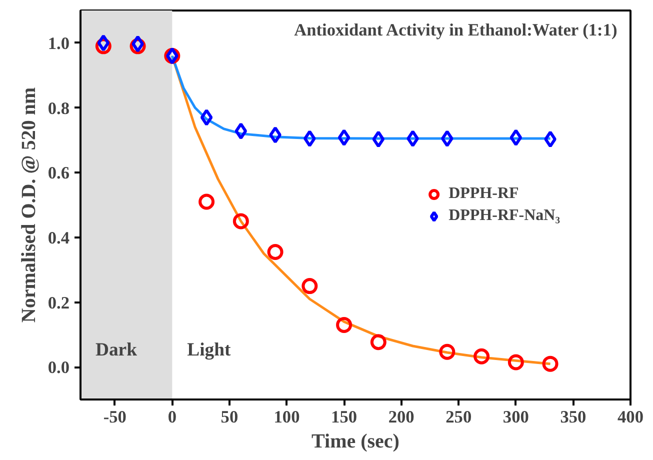  What do you see at coordinates (114, 417) in the screenshot?
I see `x-tick-label: -50` at bounding box center [114, 417].